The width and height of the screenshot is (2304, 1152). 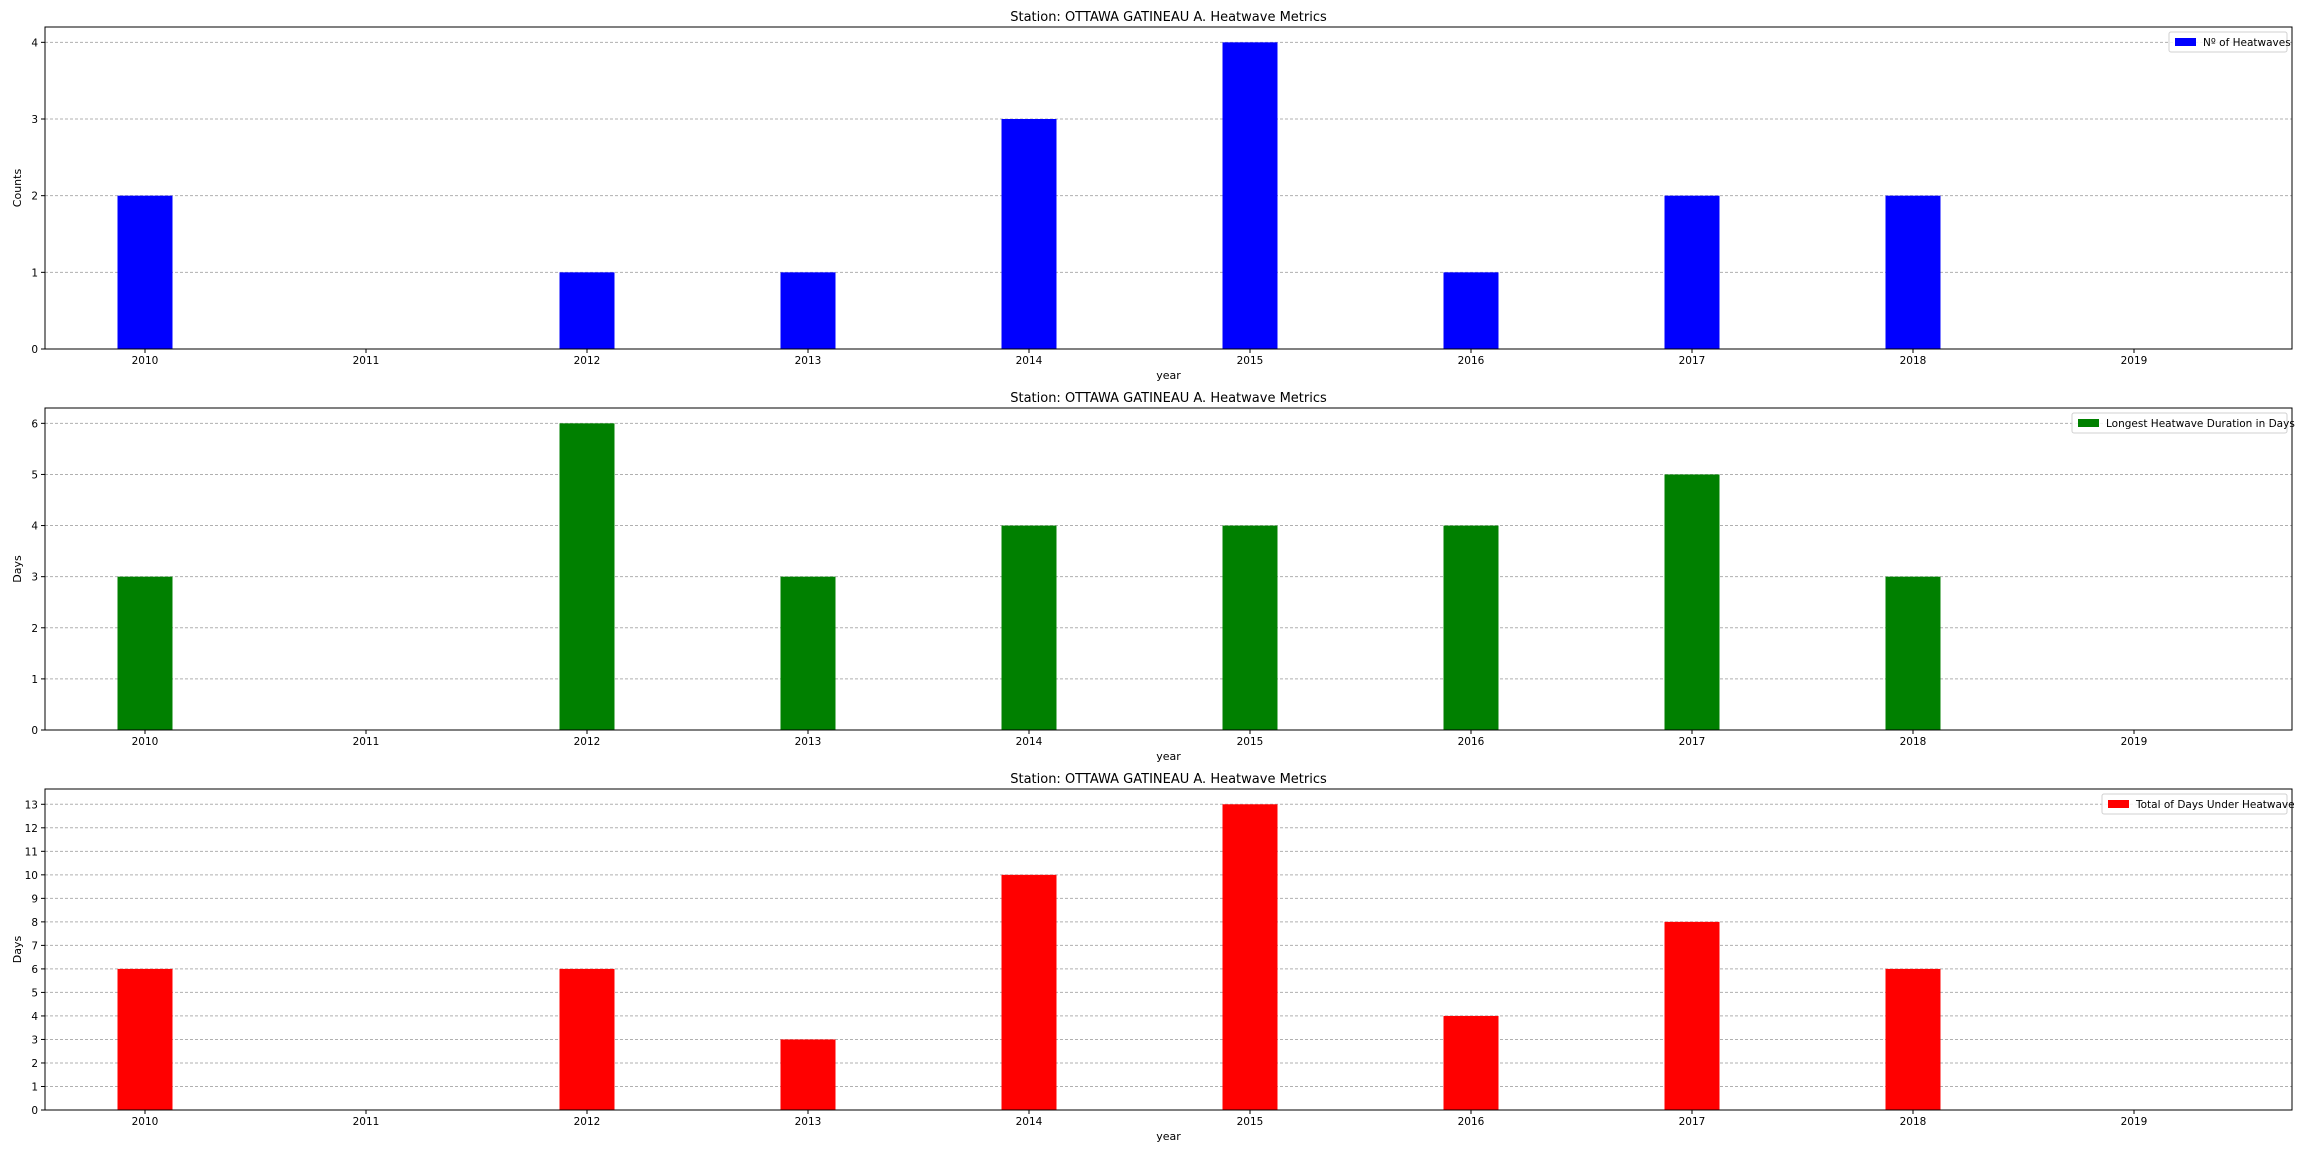 I want to click on legend-label: Nº of Heatwaves, so click(x=2247, y=43).